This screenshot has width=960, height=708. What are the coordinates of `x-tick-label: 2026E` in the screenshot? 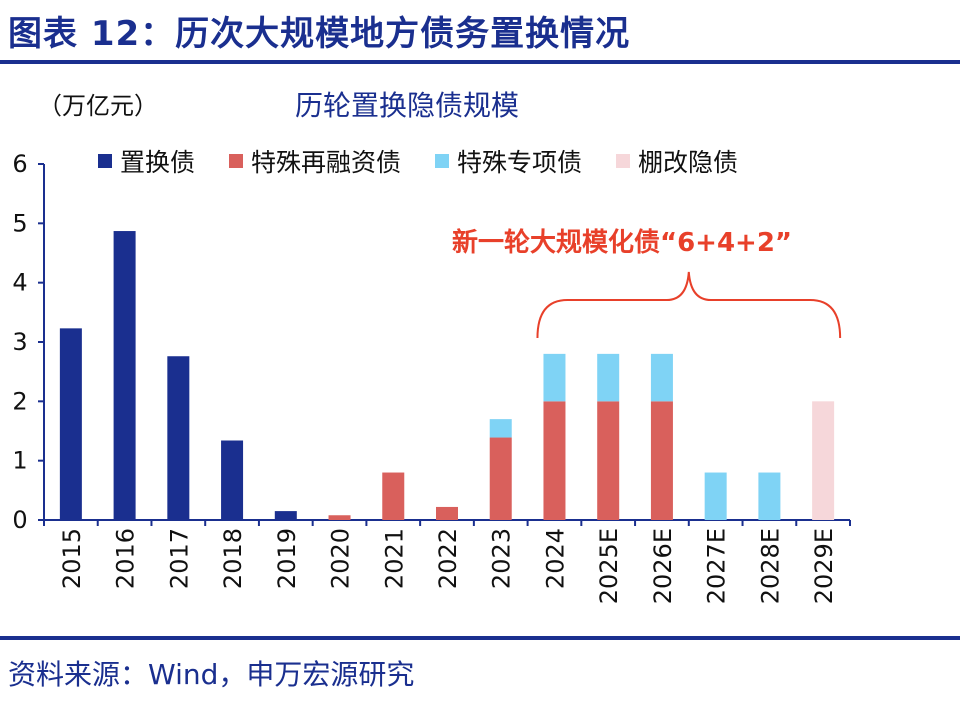 It's located at (663, 566).